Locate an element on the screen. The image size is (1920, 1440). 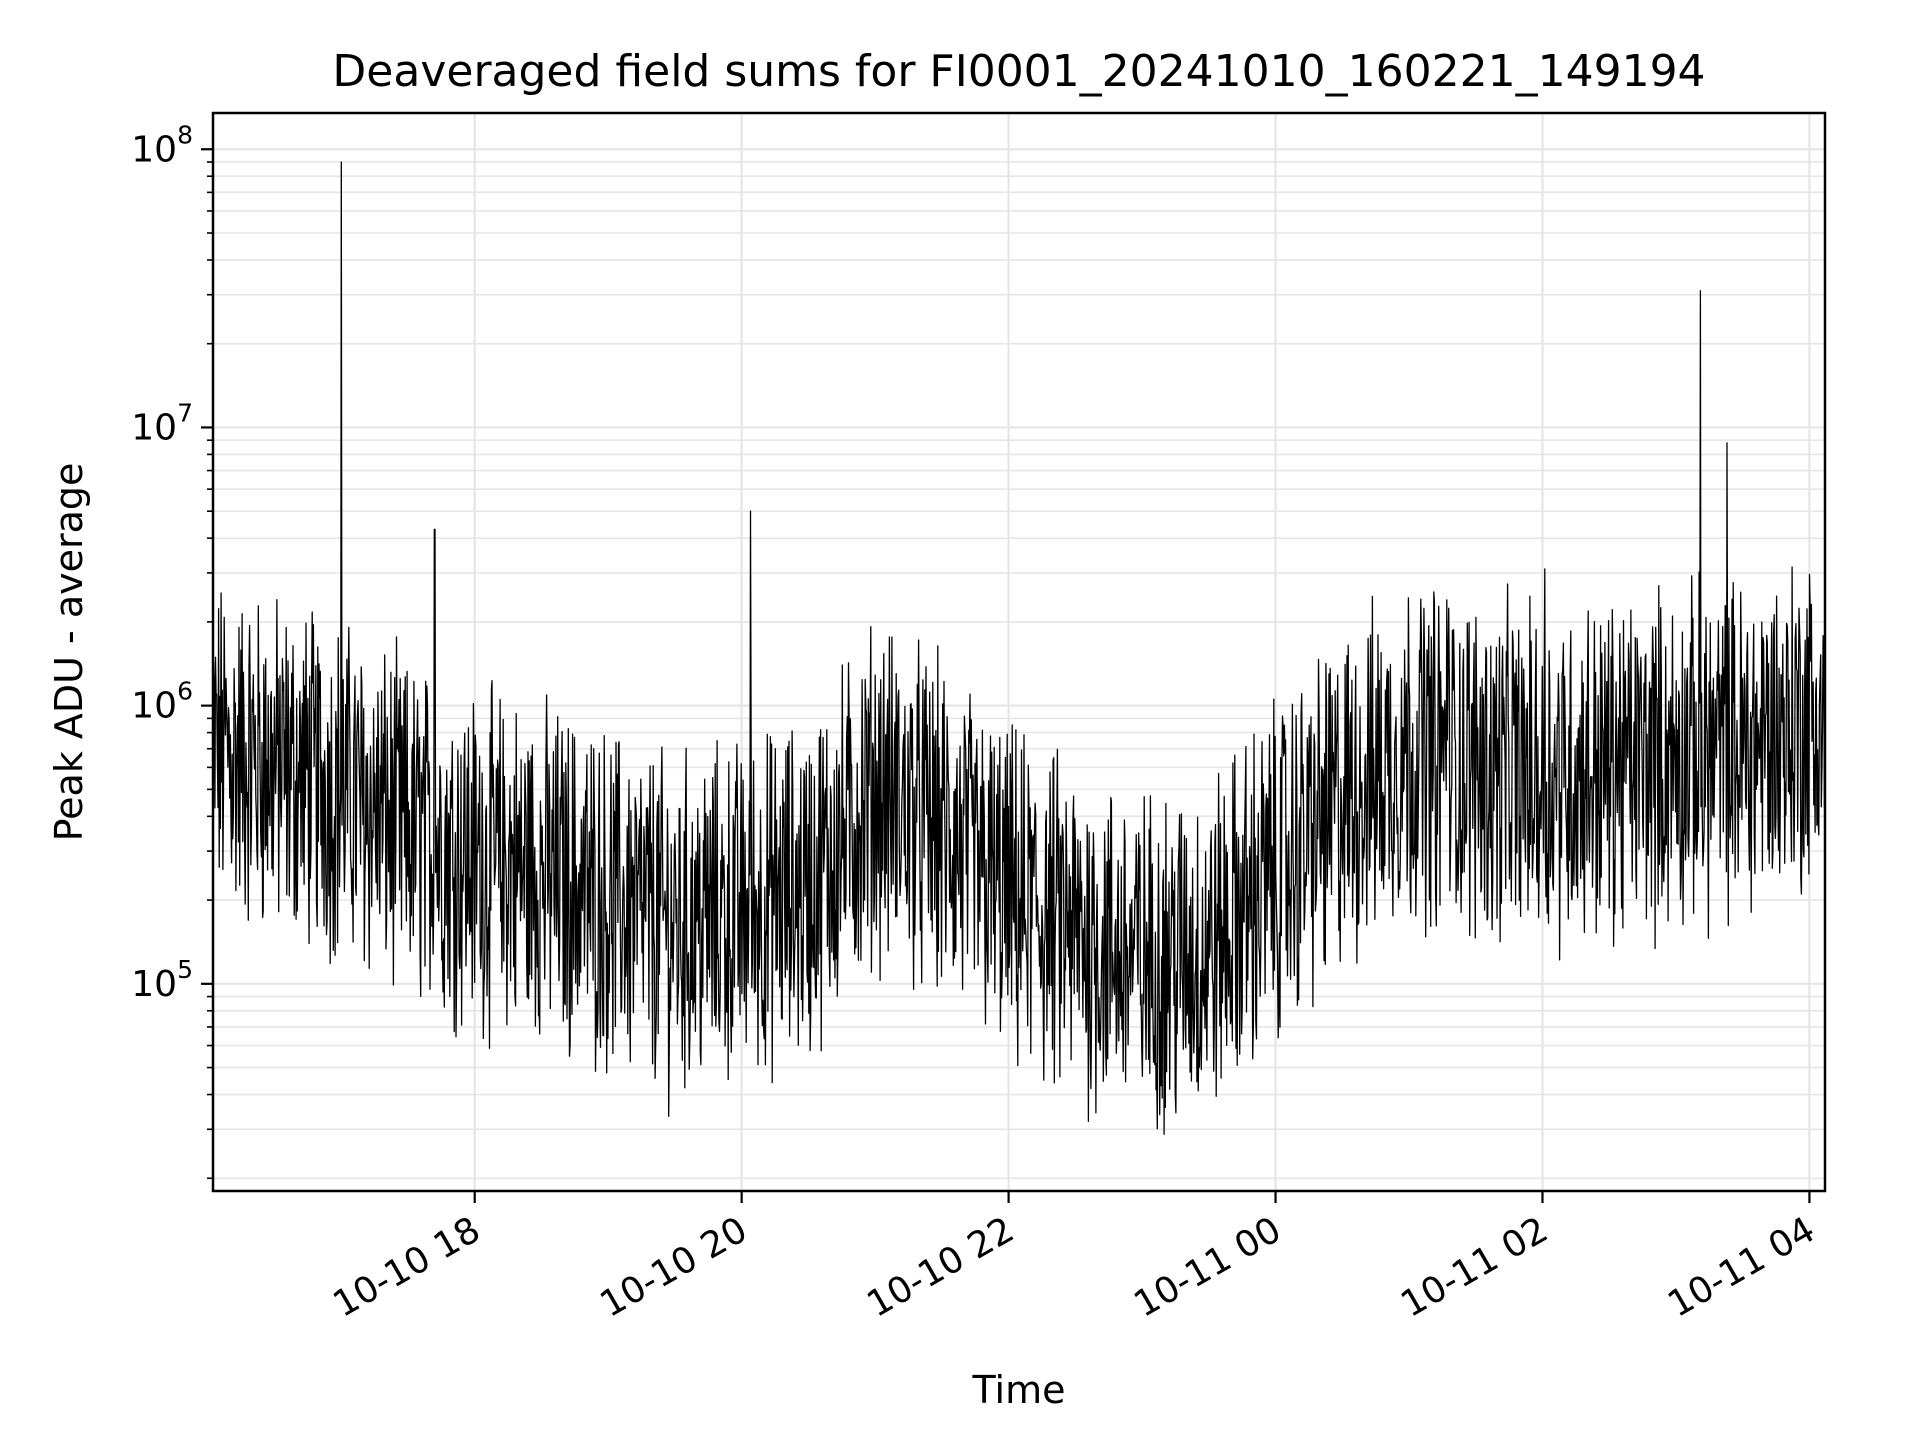
y-tick-exponent: 5 is located at coordinates (185, 969).